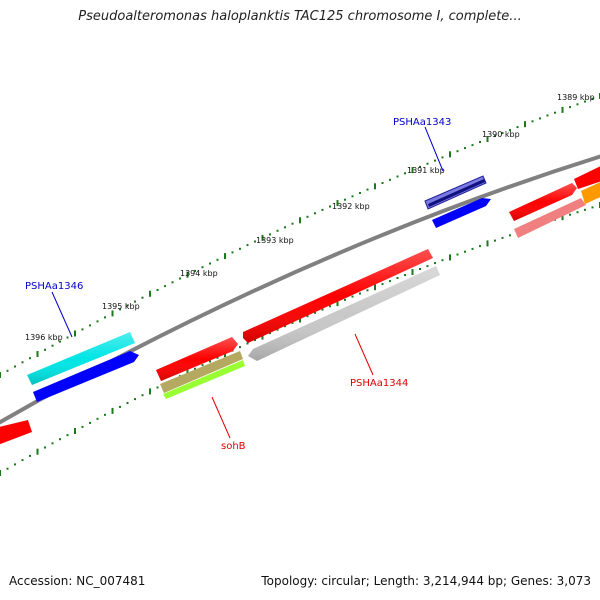  What do you see at coordinates (351, 206) in the screenshot?
I see `tick-label-1392: 1392 kbp` at bounding box center [351, 206].